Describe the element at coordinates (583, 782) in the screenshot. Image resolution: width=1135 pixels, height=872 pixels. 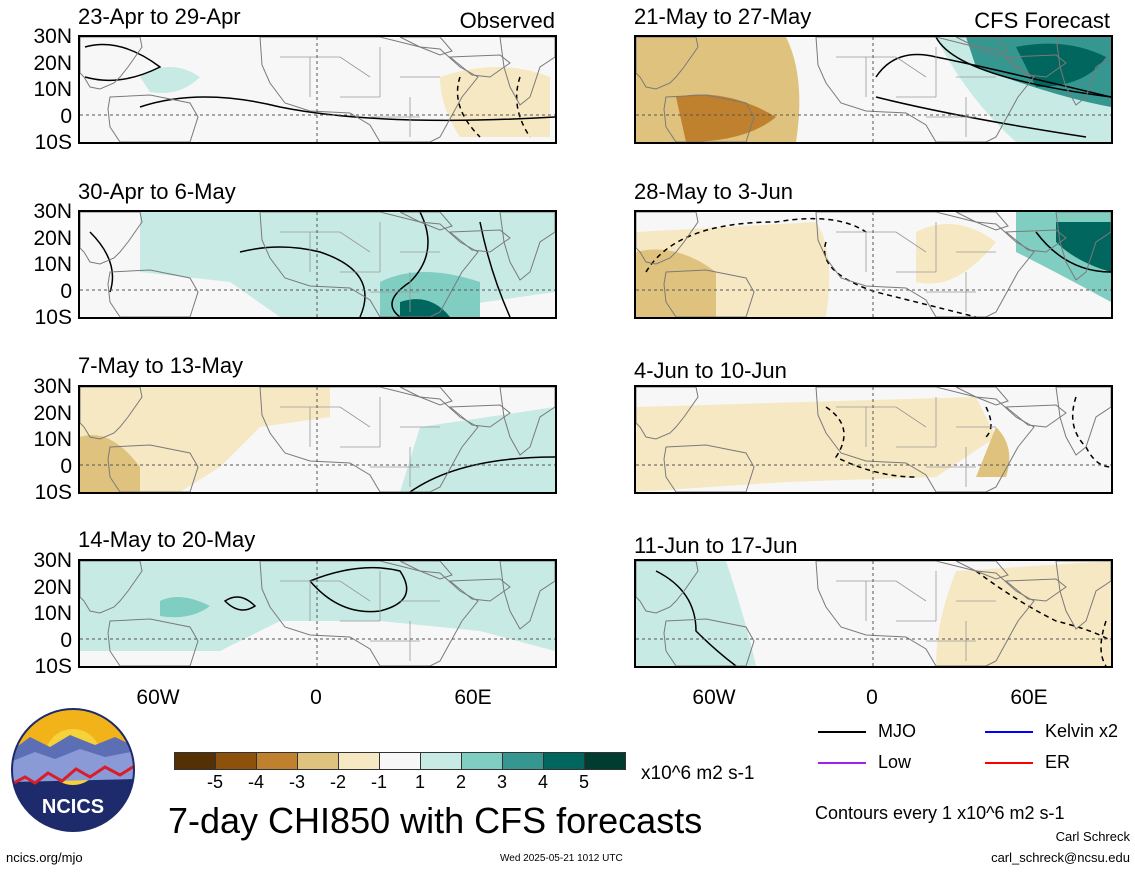
I see `colorbar-tick-label: 5` at that location.